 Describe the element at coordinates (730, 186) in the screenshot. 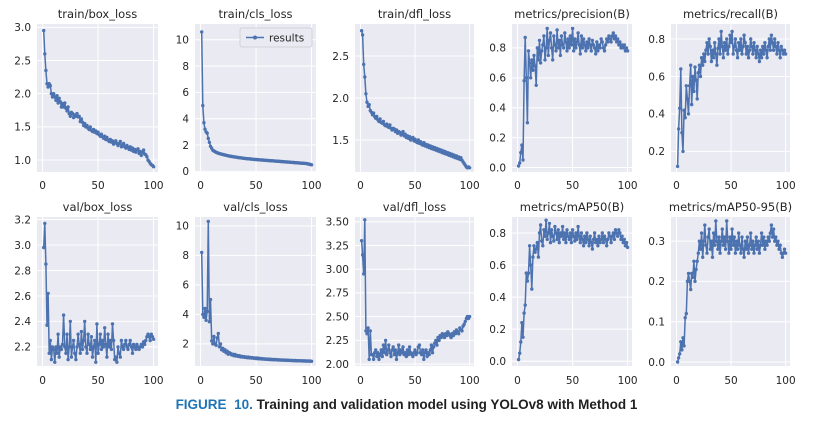

I see `x-tick-label: 50` at that location.